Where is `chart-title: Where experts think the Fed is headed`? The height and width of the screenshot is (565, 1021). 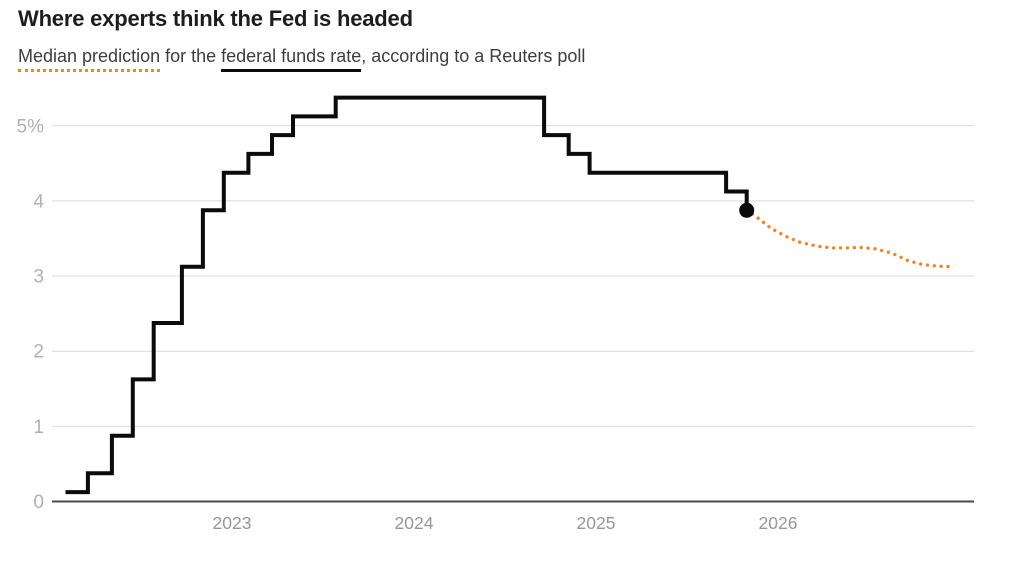
chart-title: Where experts think the Fed is headed is located at coordinates (215, 18).